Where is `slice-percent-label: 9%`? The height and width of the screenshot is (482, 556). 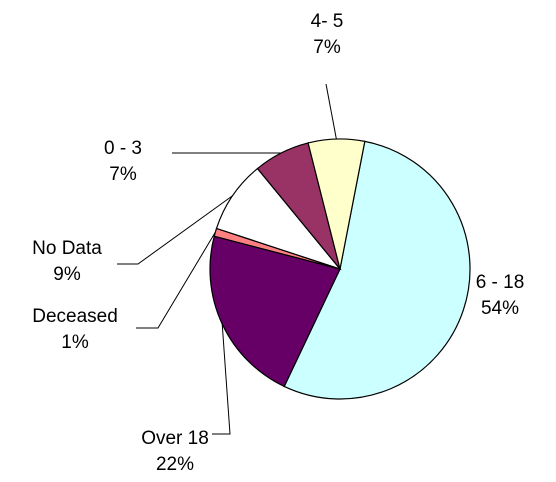
slice-percent-label: 9% is located at coordinates (67, 274).